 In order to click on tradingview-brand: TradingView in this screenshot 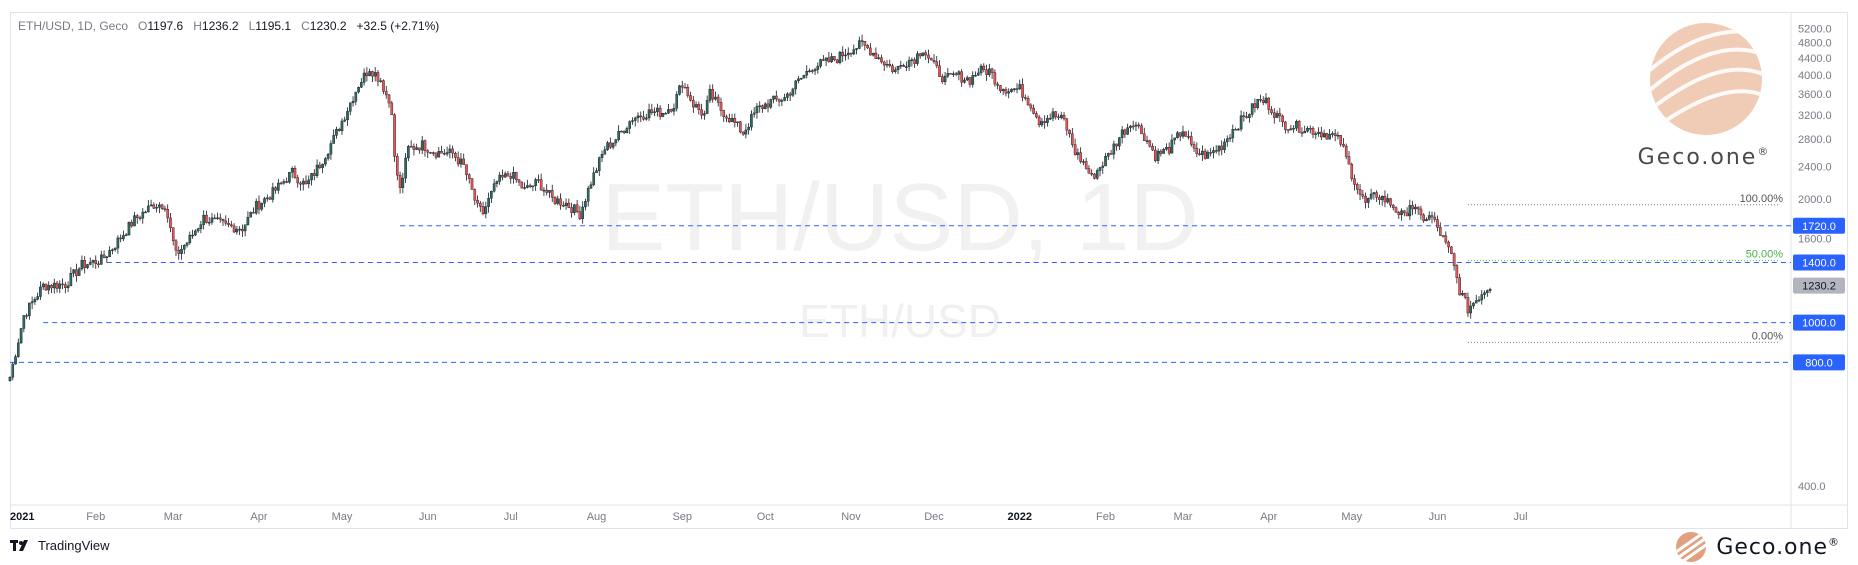, I will do `click(60, 545)`.